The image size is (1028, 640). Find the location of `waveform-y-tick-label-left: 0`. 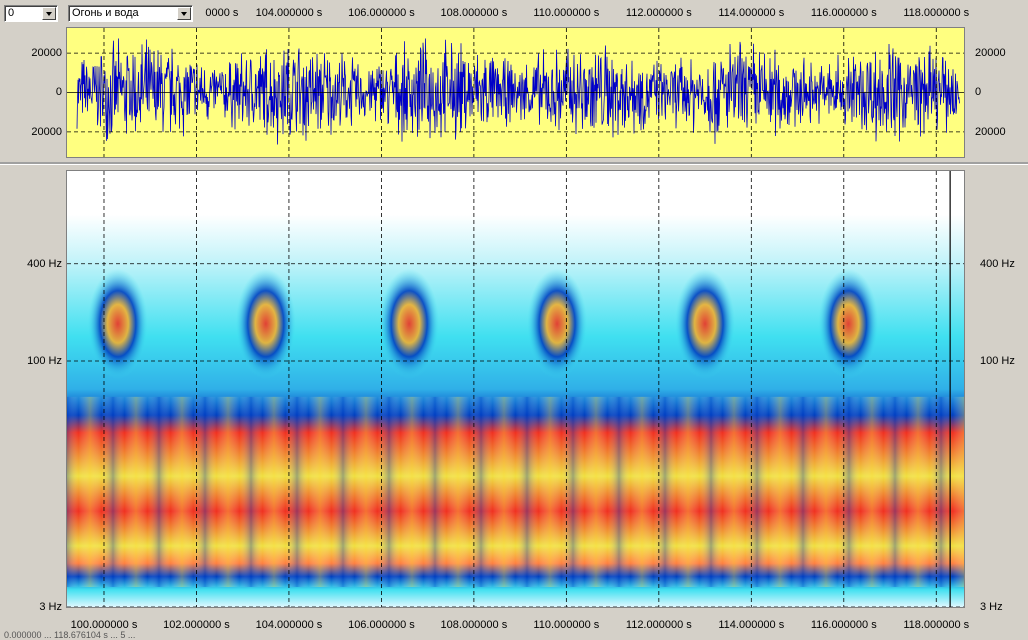

waveform-y-tick-label-left: 0 is located at coordinates (58, 92).